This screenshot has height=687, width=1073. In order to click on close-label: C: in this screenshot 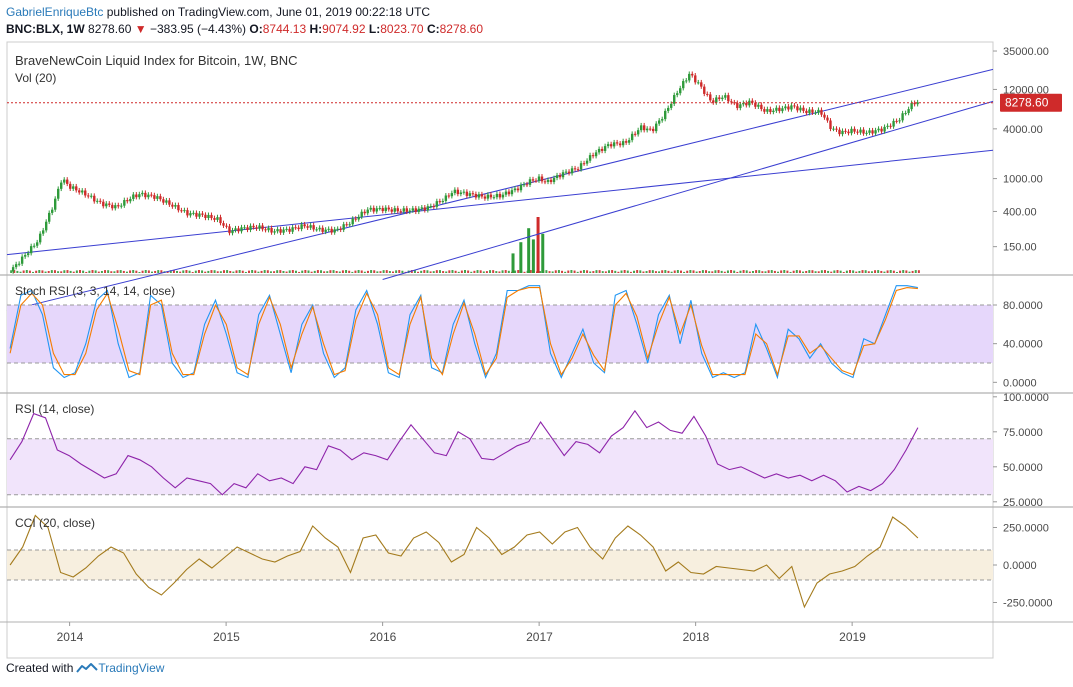, I will do `click(433, 29)`.